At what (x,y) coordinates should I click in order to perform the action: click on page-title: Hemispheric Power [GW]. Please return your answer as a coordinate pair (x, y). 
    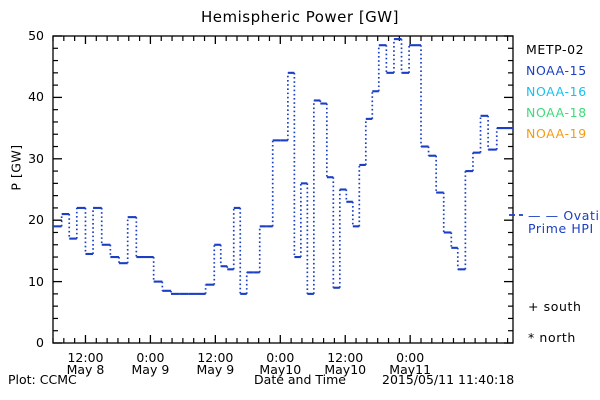
    Looking at the image, I should click on (300, 17).